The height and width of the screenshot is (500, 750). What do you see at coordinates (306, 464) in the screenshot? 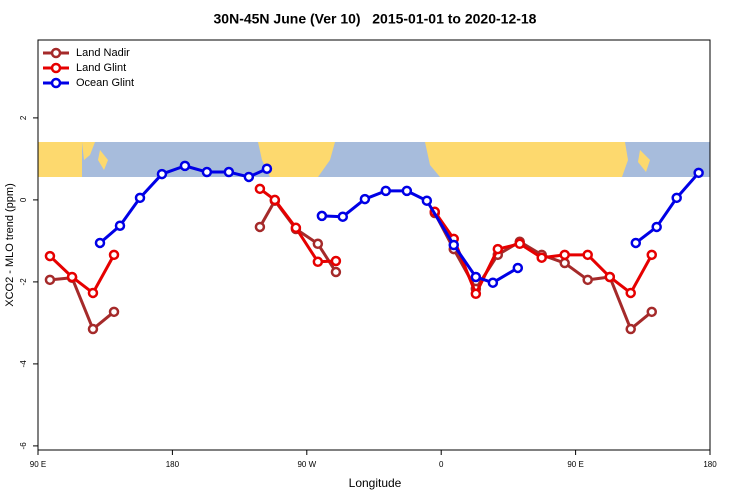
I see `x-tick-label: 90 W` at bounding box center [306, 464].